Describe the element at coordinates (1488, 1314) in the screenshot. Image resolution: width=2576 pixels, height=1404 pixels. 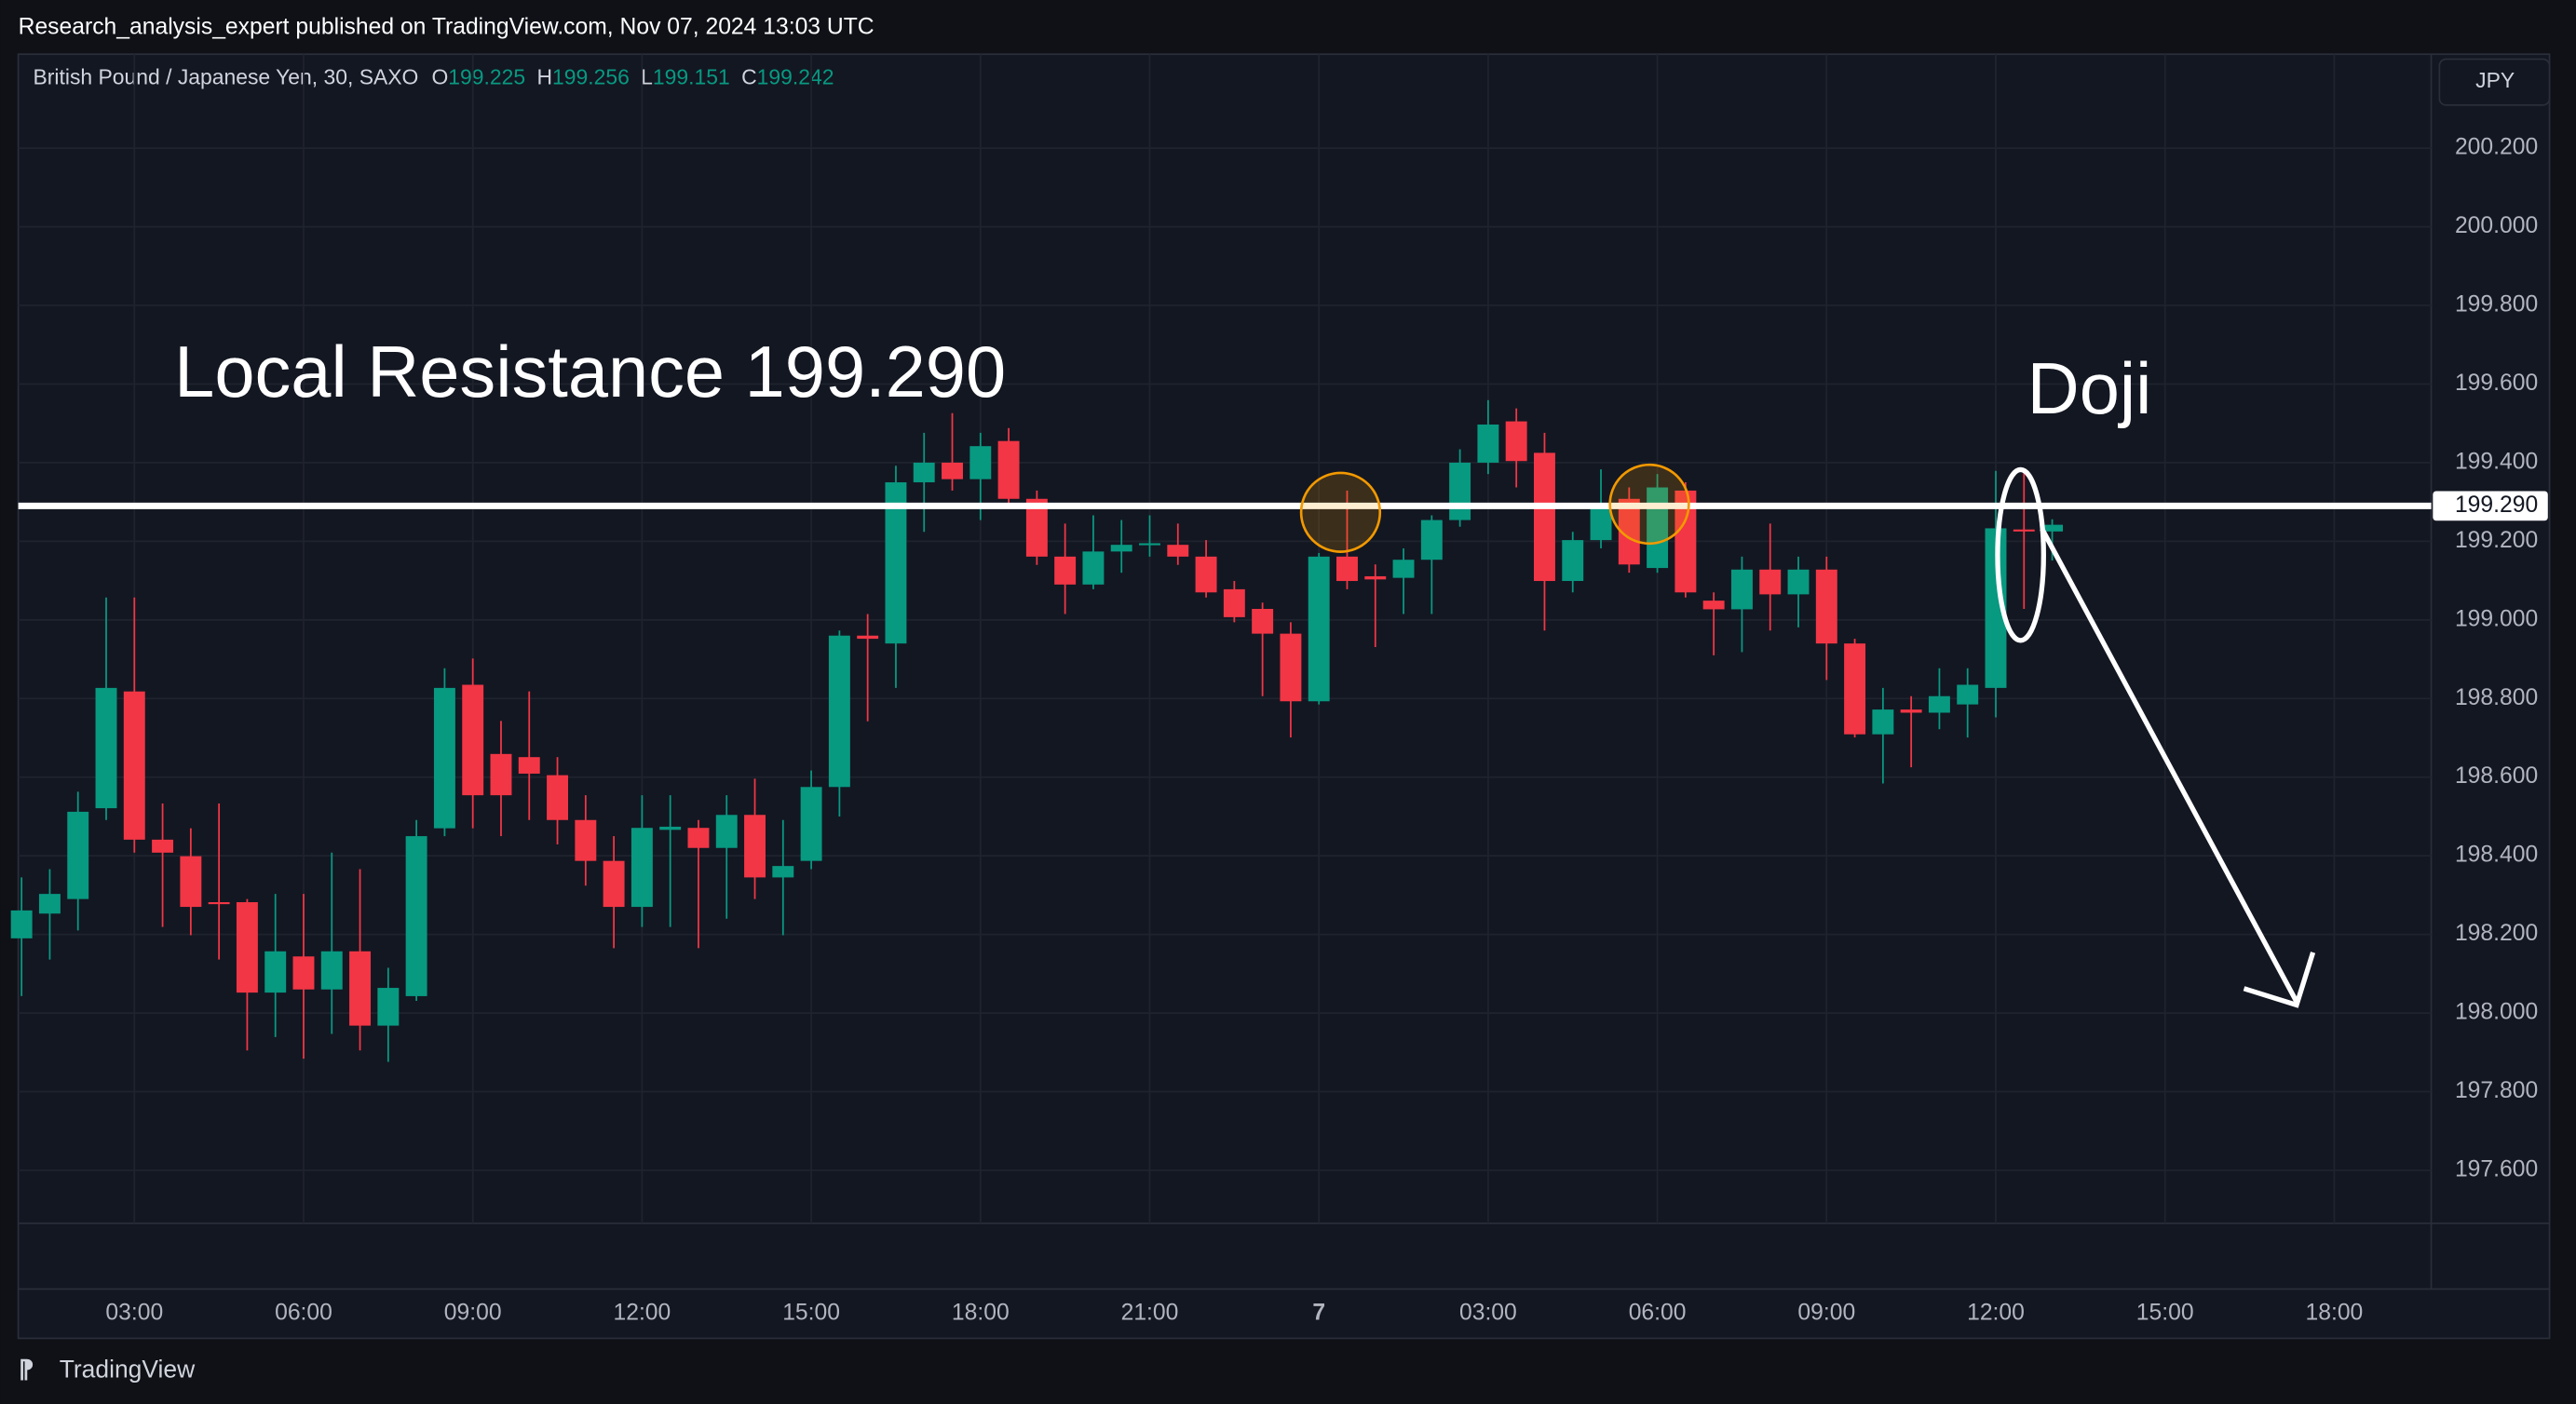
I see `x-tick-label: 03:00` at that location.